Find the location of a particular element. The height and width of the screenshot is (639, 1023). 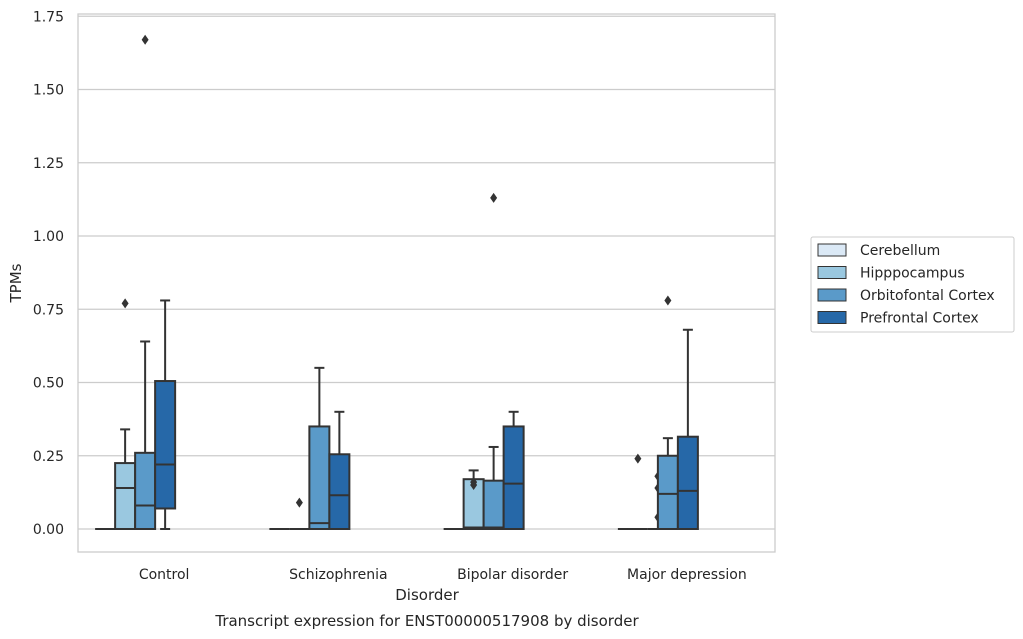

x-tick-label: Schizophrenia is located at coordinates (338, 575).